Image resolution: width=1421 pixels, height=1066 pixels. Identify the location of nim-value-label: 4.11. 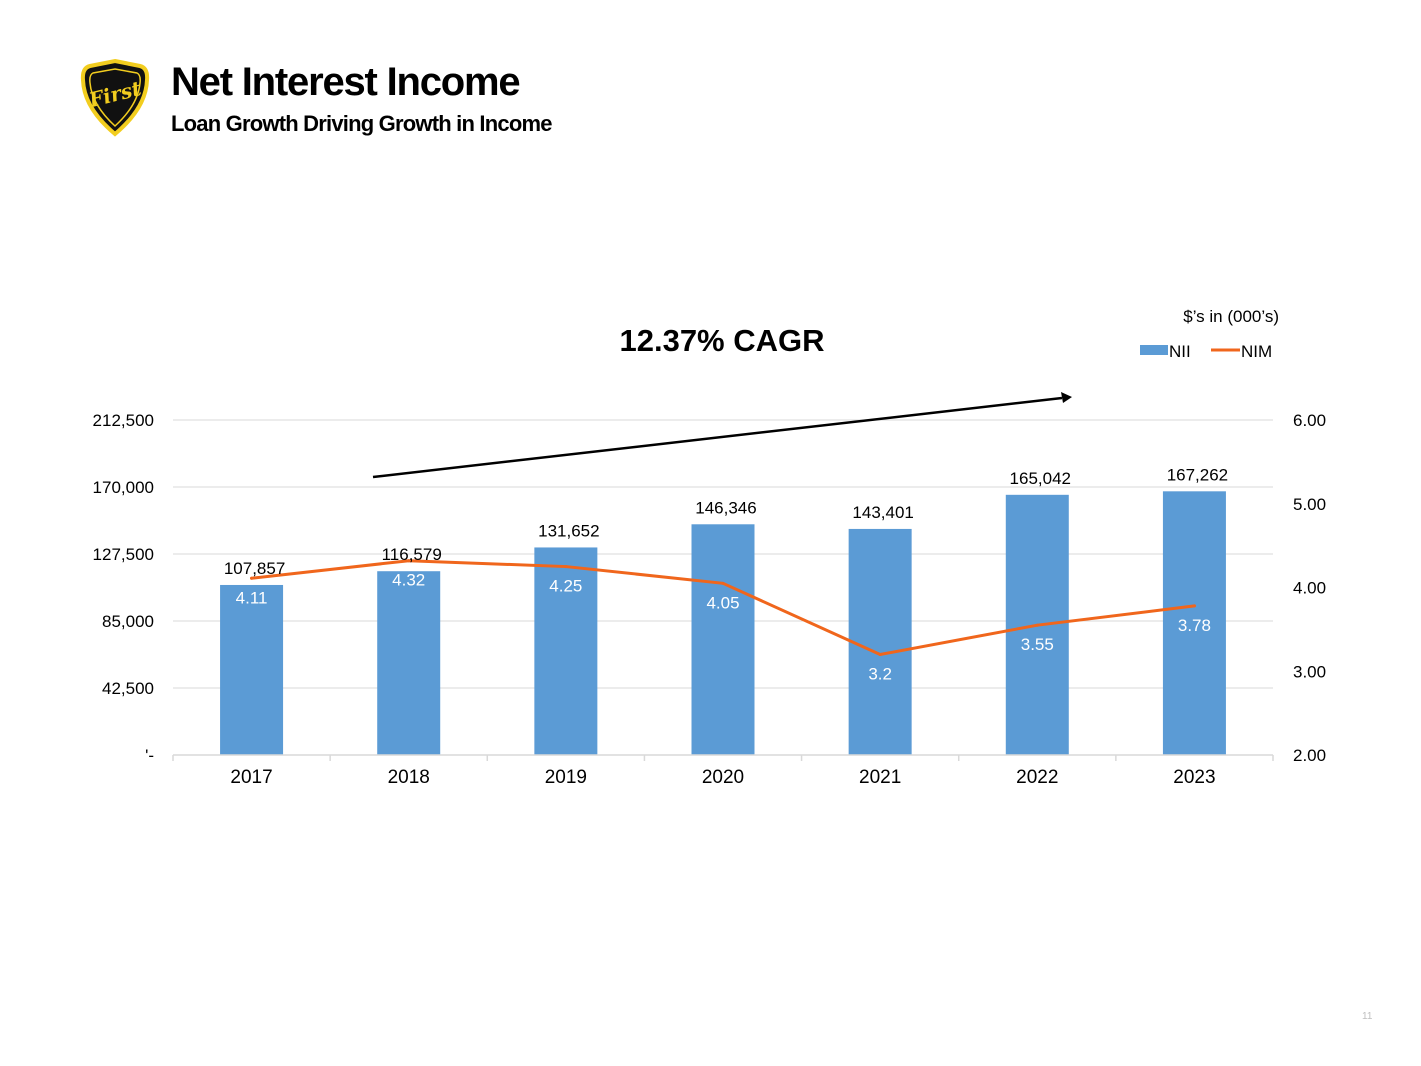
(252, 597).